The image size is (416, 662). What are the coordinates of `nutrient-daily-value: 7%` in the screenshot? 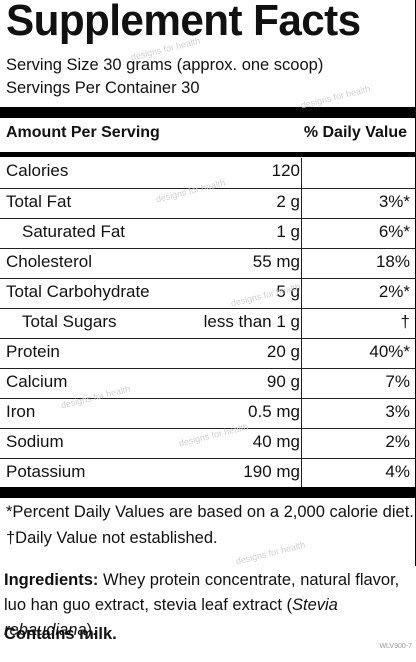 It's located at (397, 381).